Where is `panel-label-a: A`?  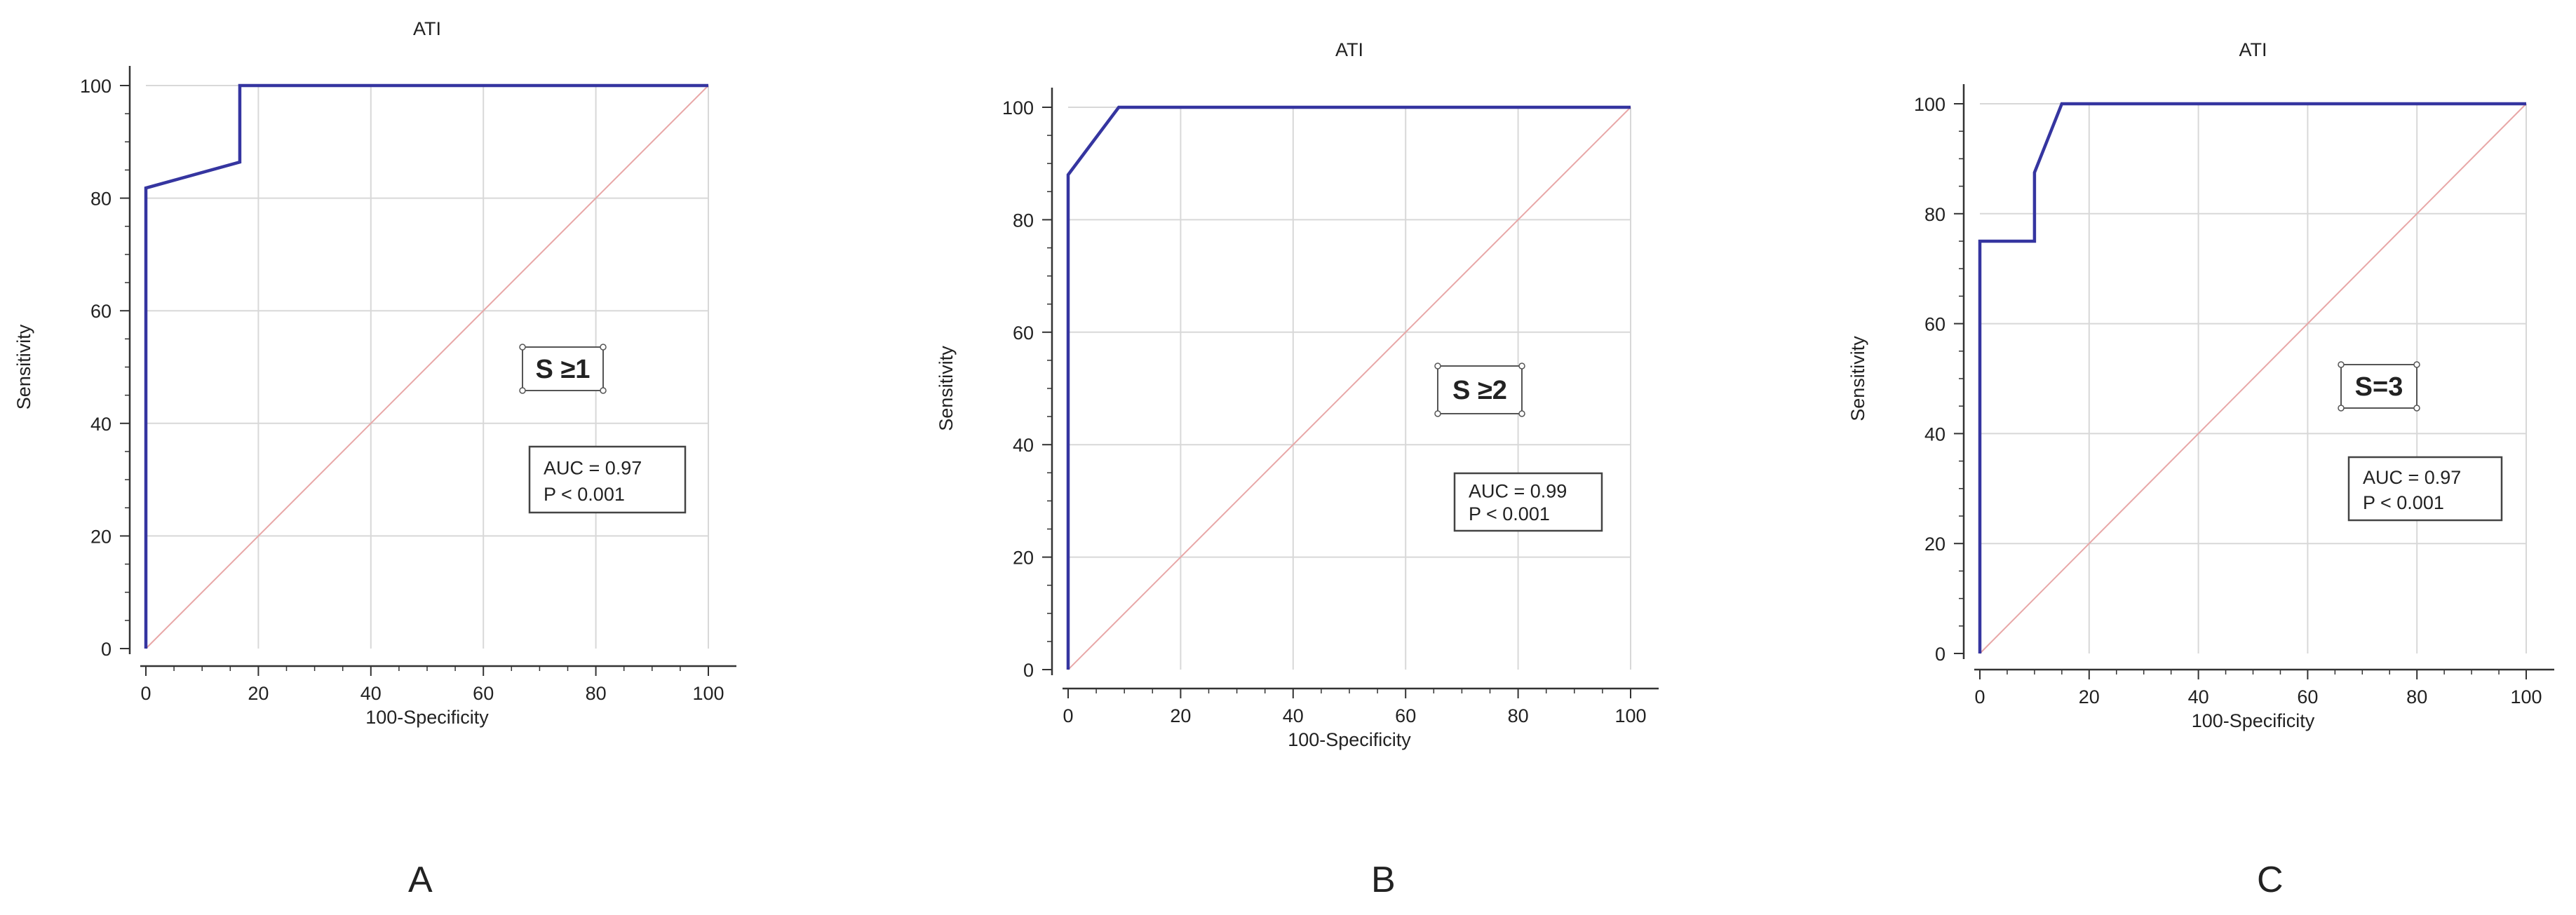 panel-label-a: A is located at coordinates (420, 880).